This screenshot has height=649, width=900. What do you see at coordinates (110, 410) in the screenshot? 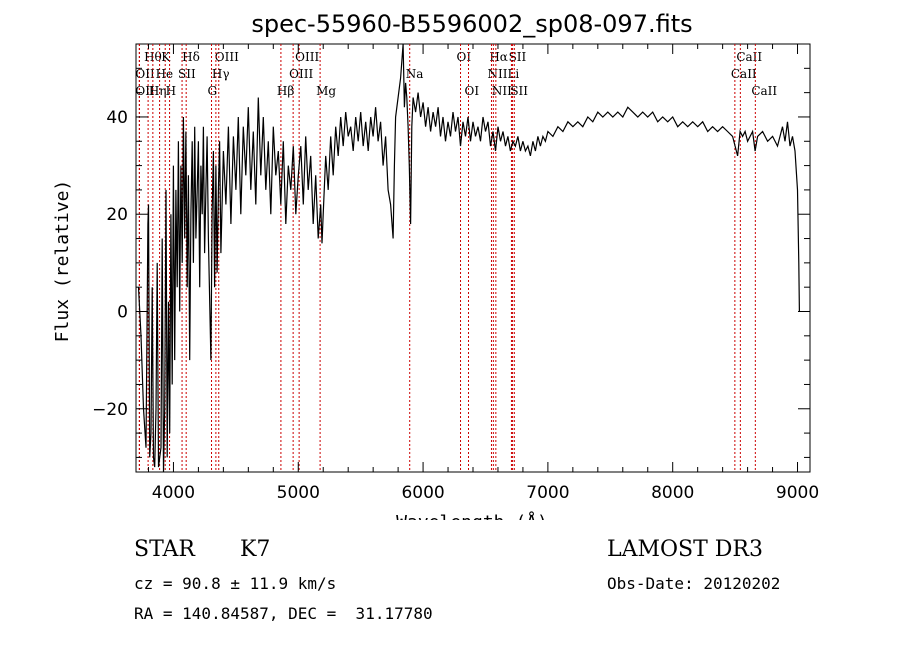
I see `y-tick-label: −20` at bounding box center [110, 410].